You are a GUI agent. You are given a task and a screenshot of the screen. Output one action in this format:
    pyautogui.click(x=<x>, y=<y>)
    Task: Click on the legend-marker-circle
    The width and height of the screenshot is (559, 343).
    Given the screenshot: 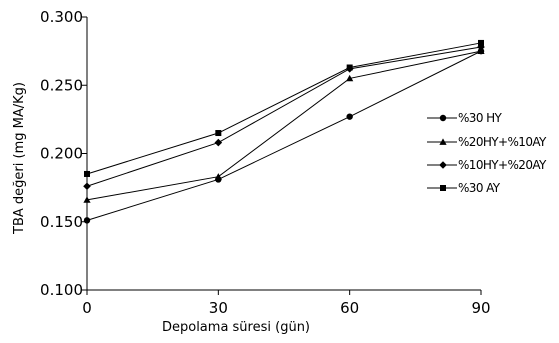 What is the action you would take?
    pyautogui.click(x=443, y=118)
    